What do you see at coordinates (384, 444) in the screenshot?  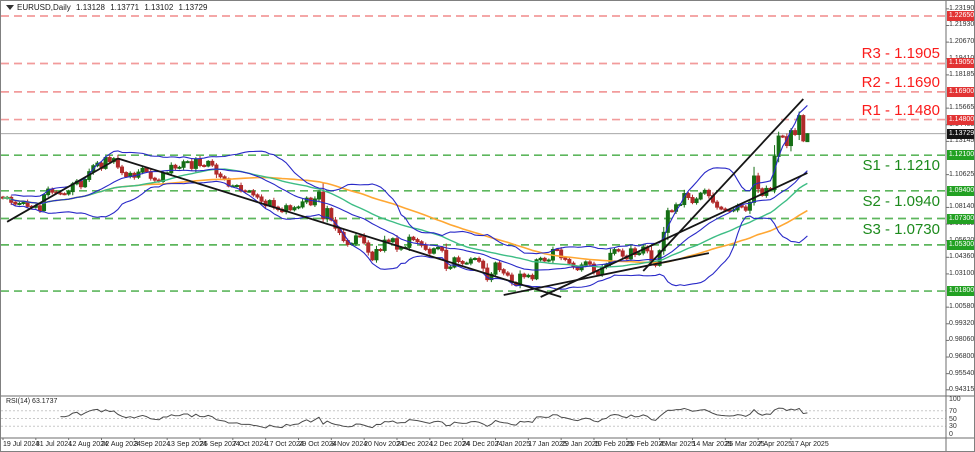 I see `date-label: 20 Nov 2024` at bounding box center [384, 444].